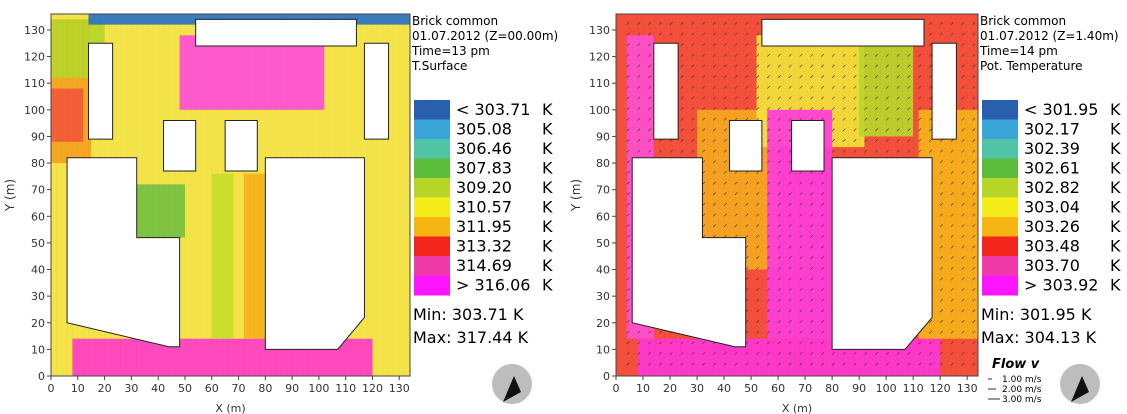 The height and width of the screenshot is (414, 1127). What do you see at coordinates (484, 148) in the screenshot?
I see `legend-value-label: 306.46` at bounding box center [484, 148].